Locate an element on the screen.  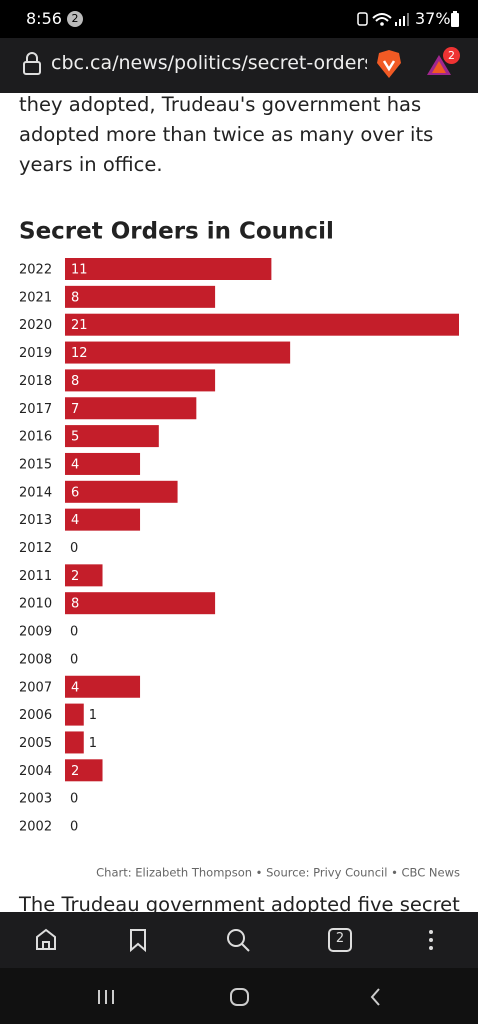
system-nav-icons is located at coordinates (239, 996).